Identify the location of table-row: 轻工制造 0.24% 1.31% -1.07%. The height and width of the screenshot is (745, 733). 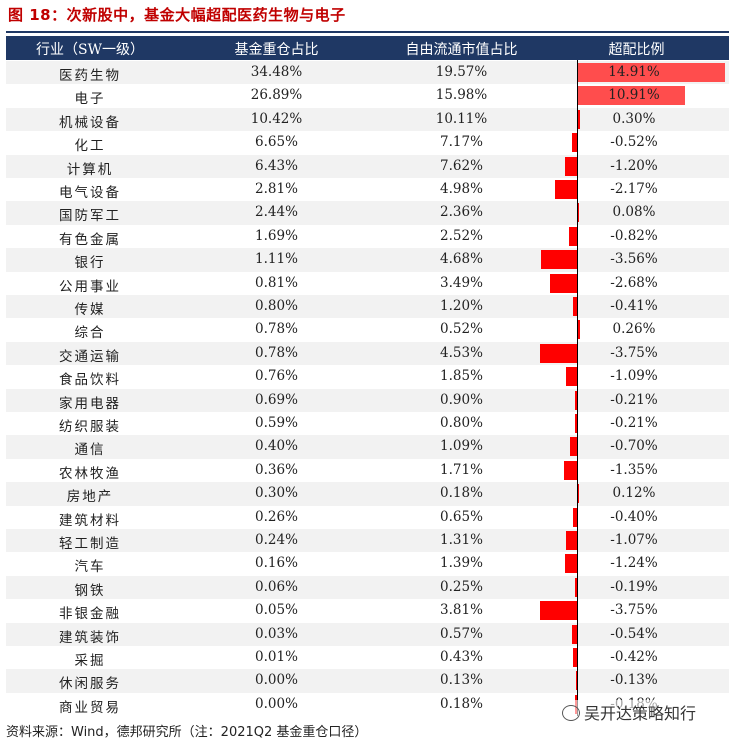
(367, 541).